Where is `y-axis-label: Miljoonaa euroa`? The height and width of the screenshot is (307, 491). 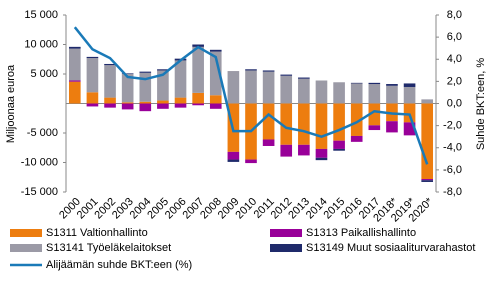
y-axis-label: Miljoonaa euroa is located at coordinates (11, 103).